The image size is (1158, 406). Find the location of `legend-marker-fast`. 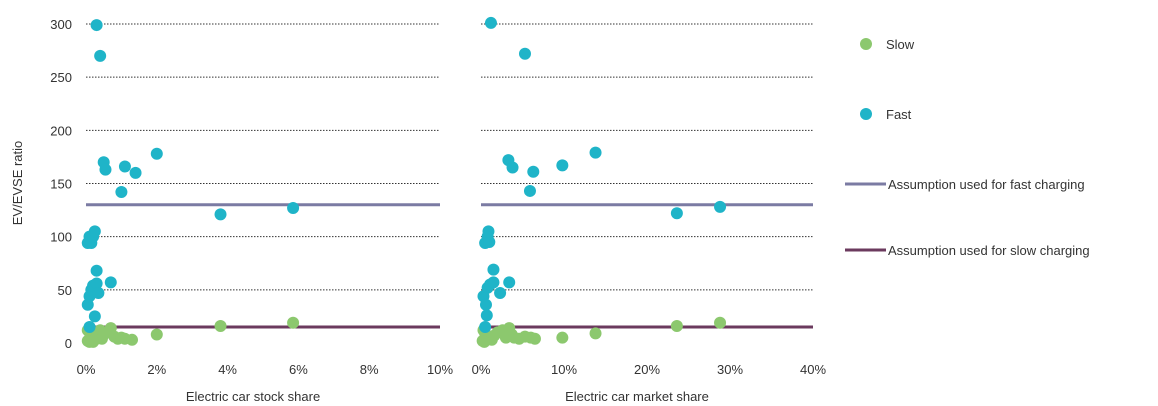

legend-marker-fast is located at coordinates (866, 114).